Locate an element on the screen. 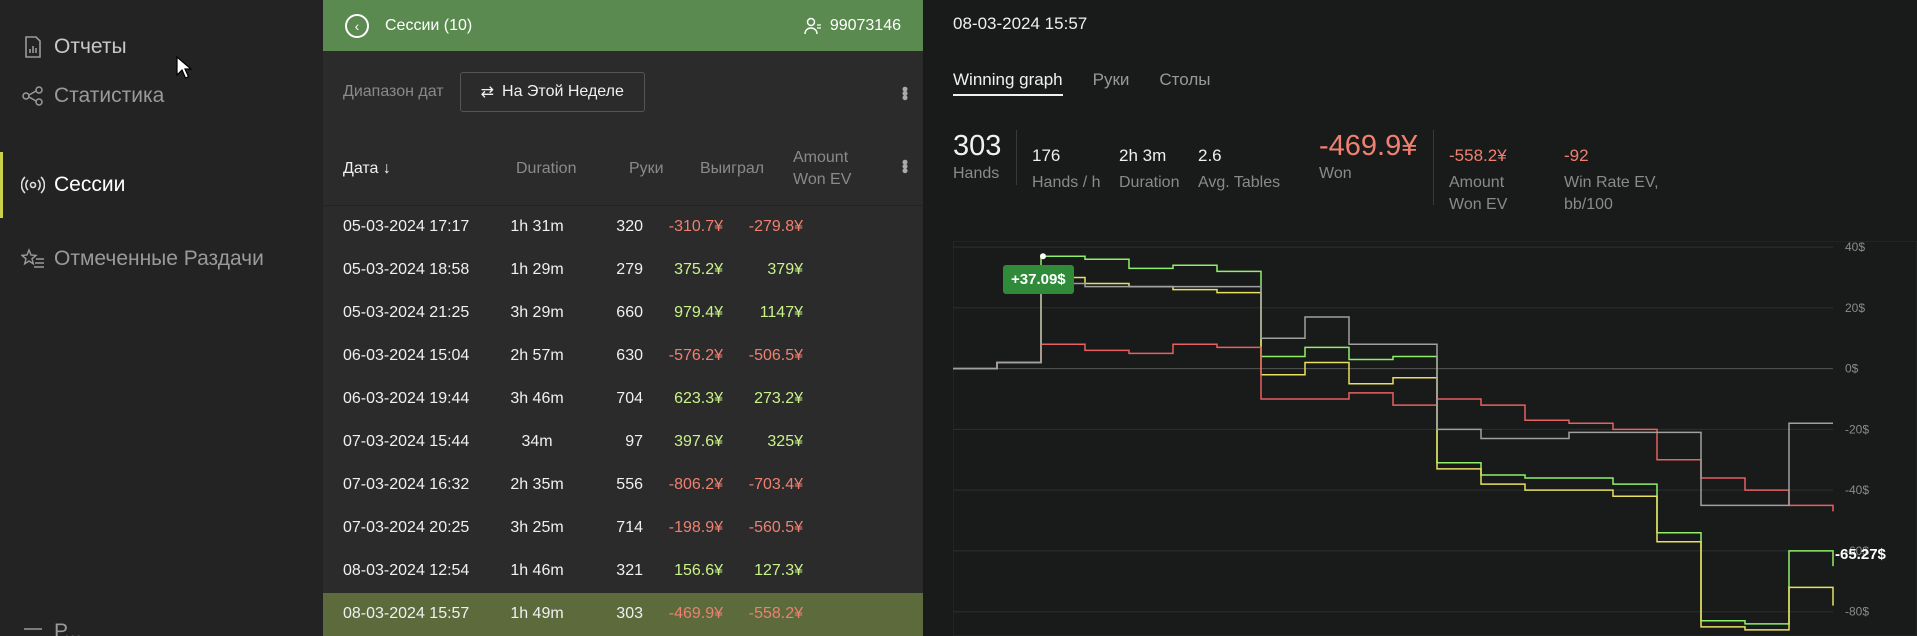  user-badge: 99073146 is located at coordinates (852, 26).